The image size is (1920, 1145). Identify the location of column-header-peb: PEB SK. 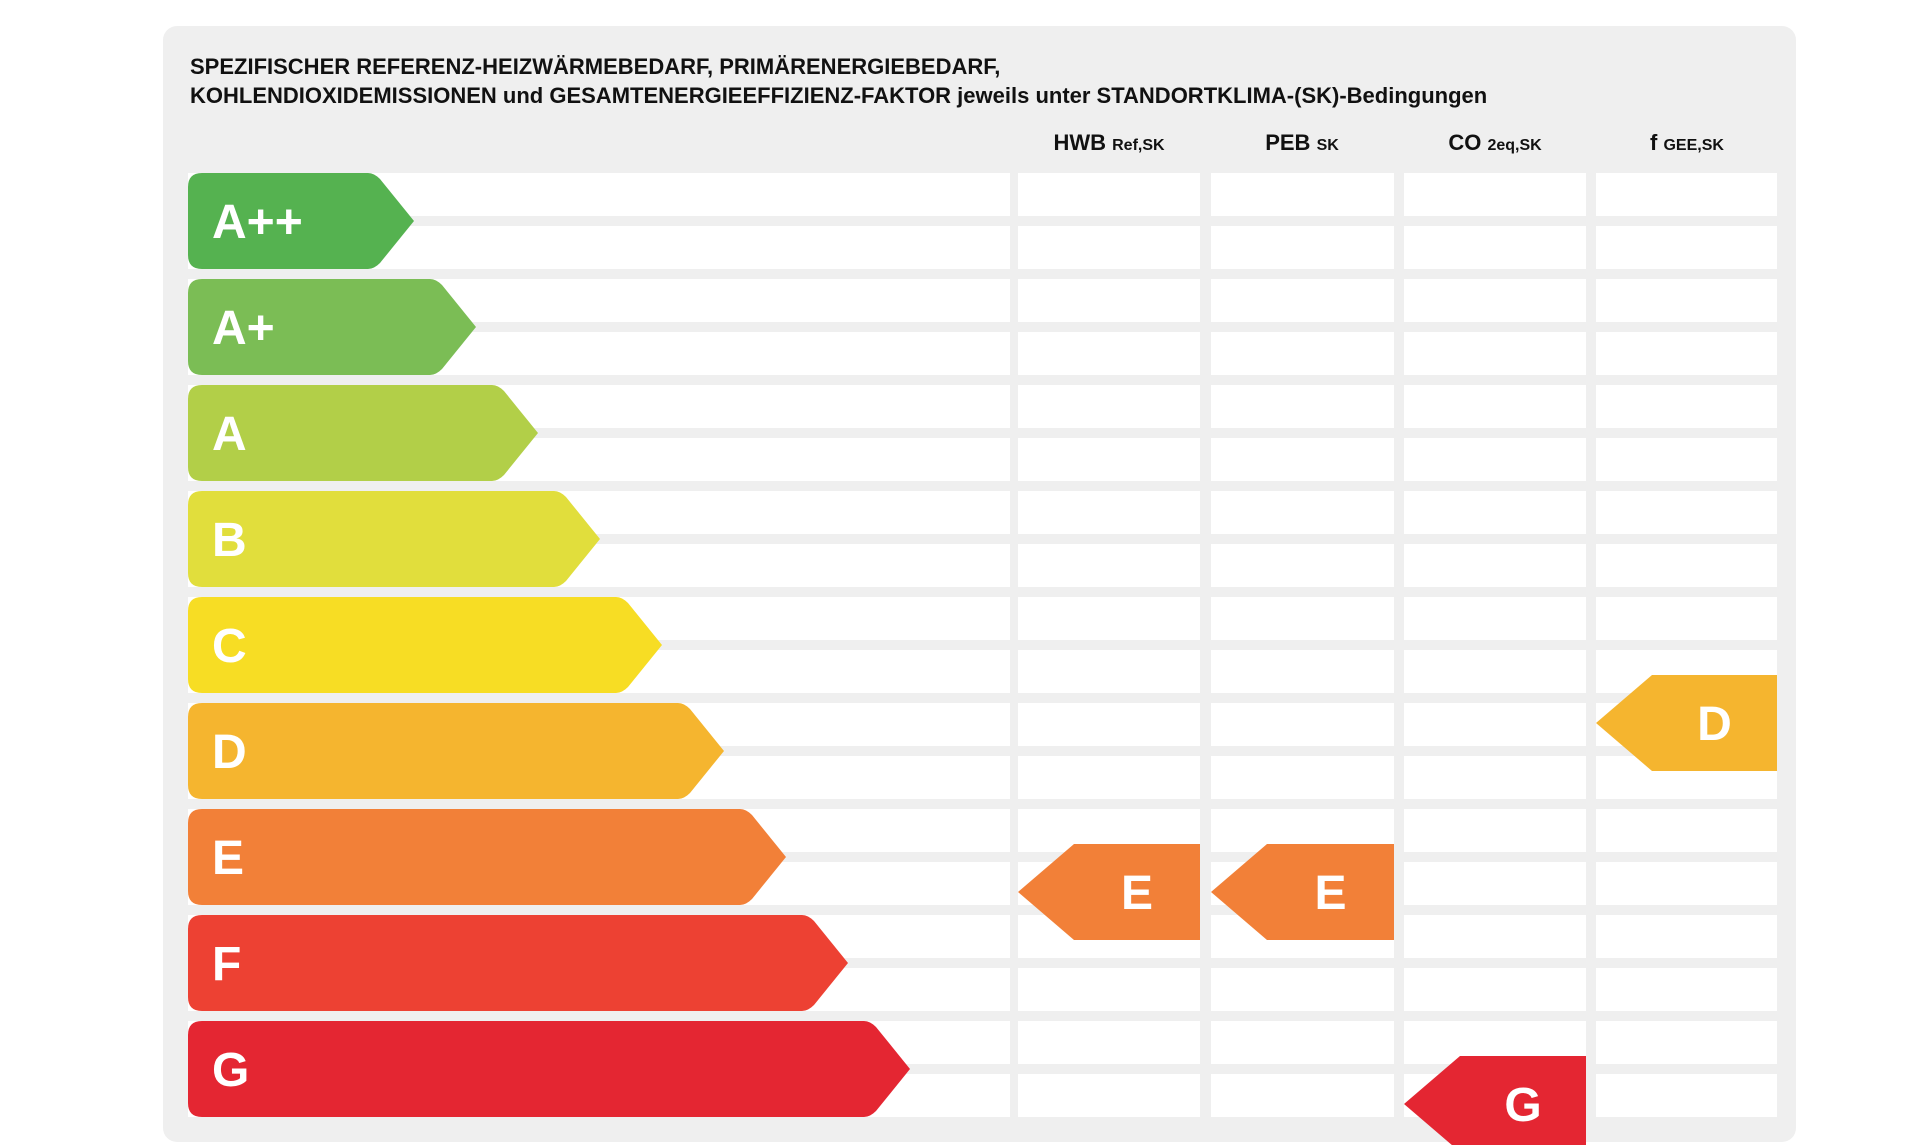
(1302, 142).